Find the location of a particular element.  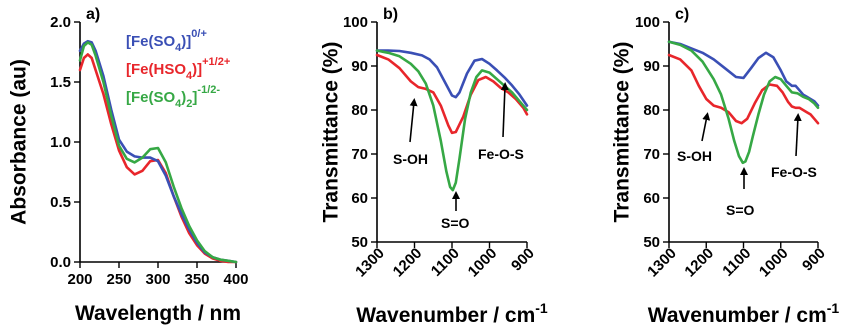

x-tick-label: 350 is located at coordinates (196, 279).